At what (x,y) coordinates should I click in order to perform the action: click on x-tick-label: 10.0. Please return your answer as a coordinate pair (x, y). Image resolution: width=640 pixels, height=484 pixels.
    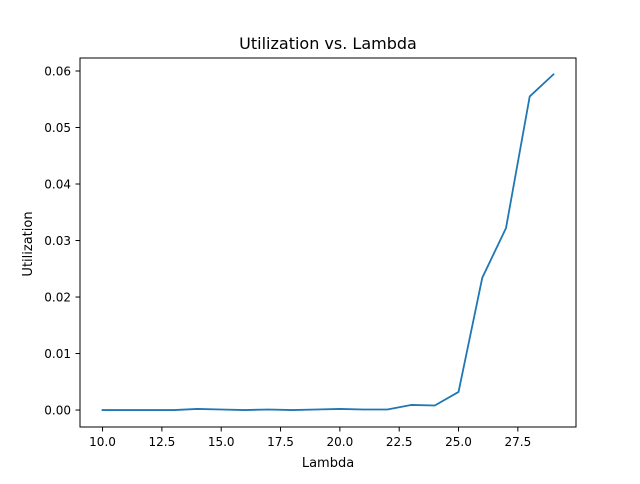
    Looking at the image, I should click on (102, 442).